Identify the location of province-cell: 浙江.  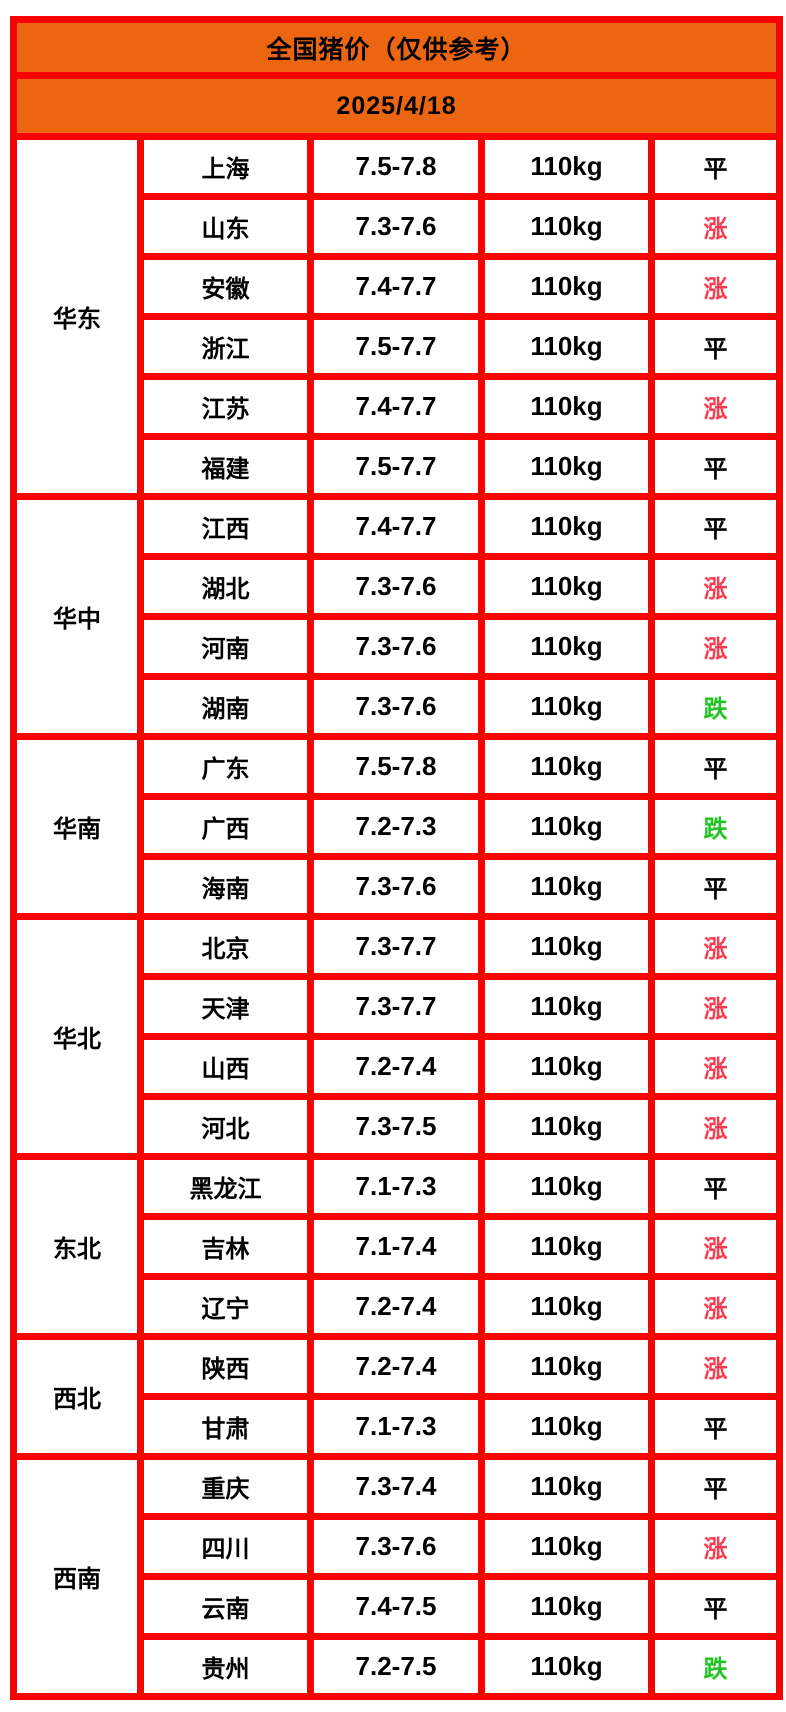
(225, 346).